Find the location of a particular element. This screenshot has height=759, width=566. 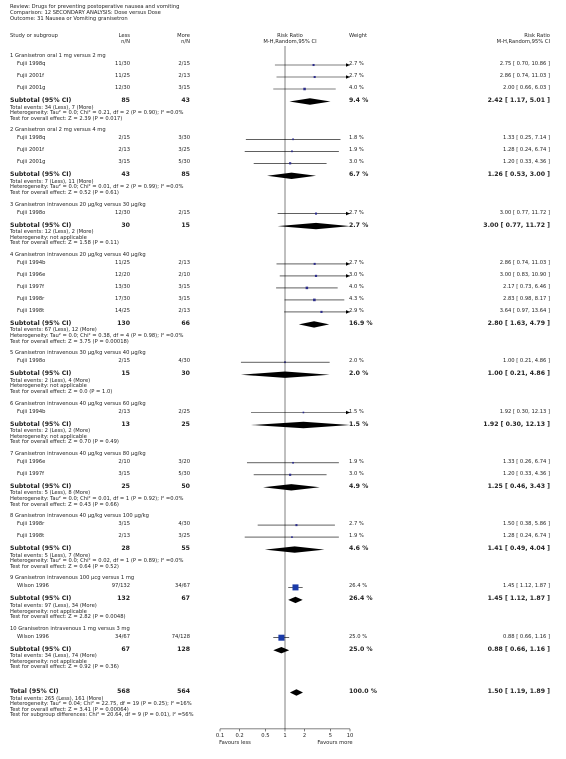

subtotal-more: 15 is located at coordinates (185, 225).